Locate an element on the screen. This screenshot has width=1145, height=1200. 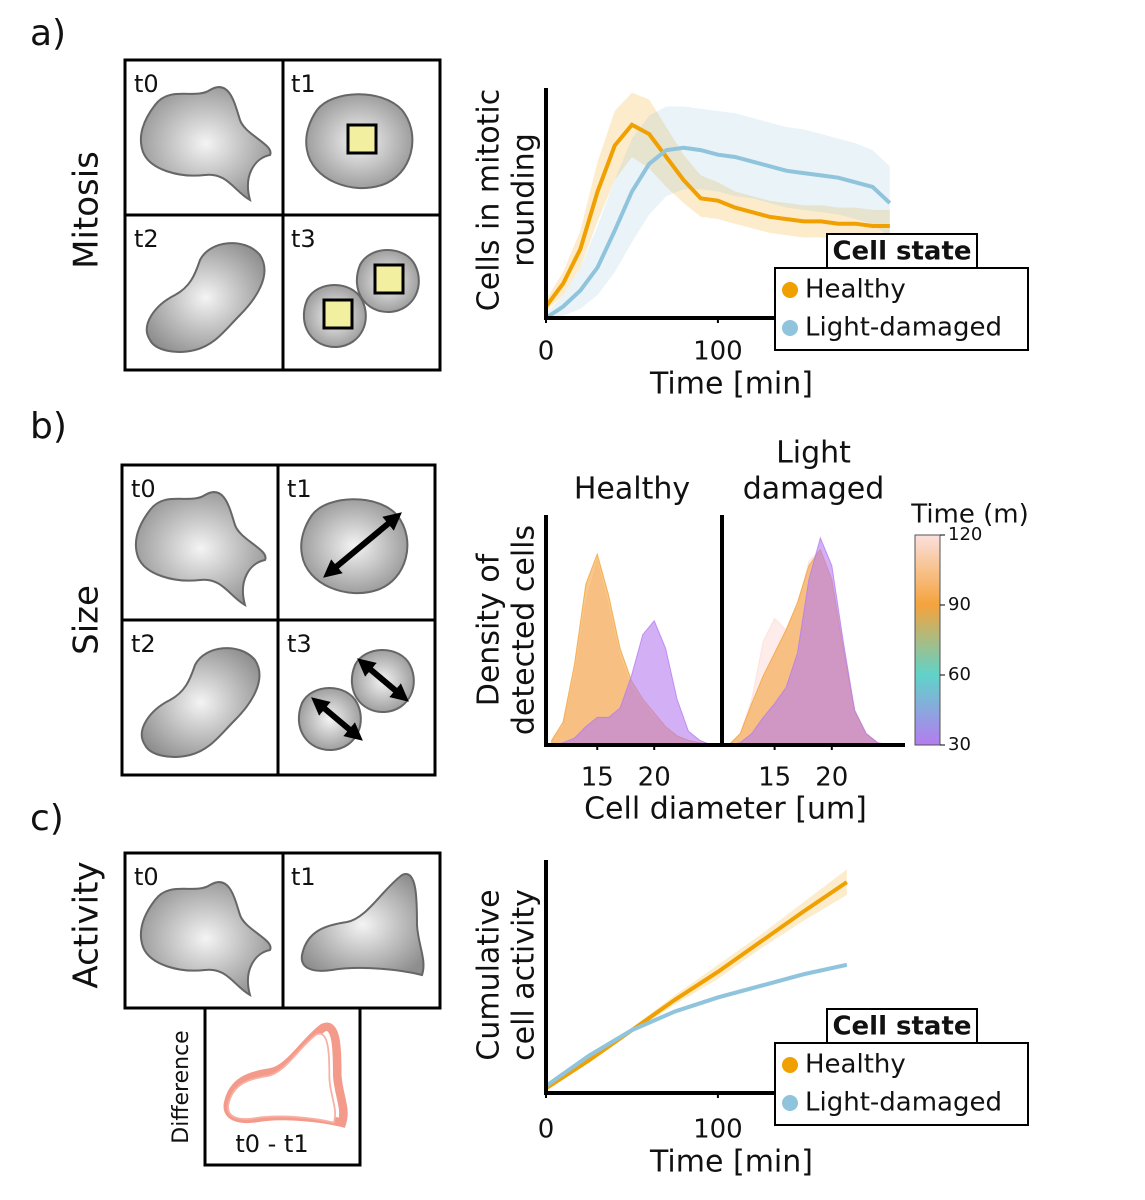
panel-label: c) is located at coordinates (47, 818).